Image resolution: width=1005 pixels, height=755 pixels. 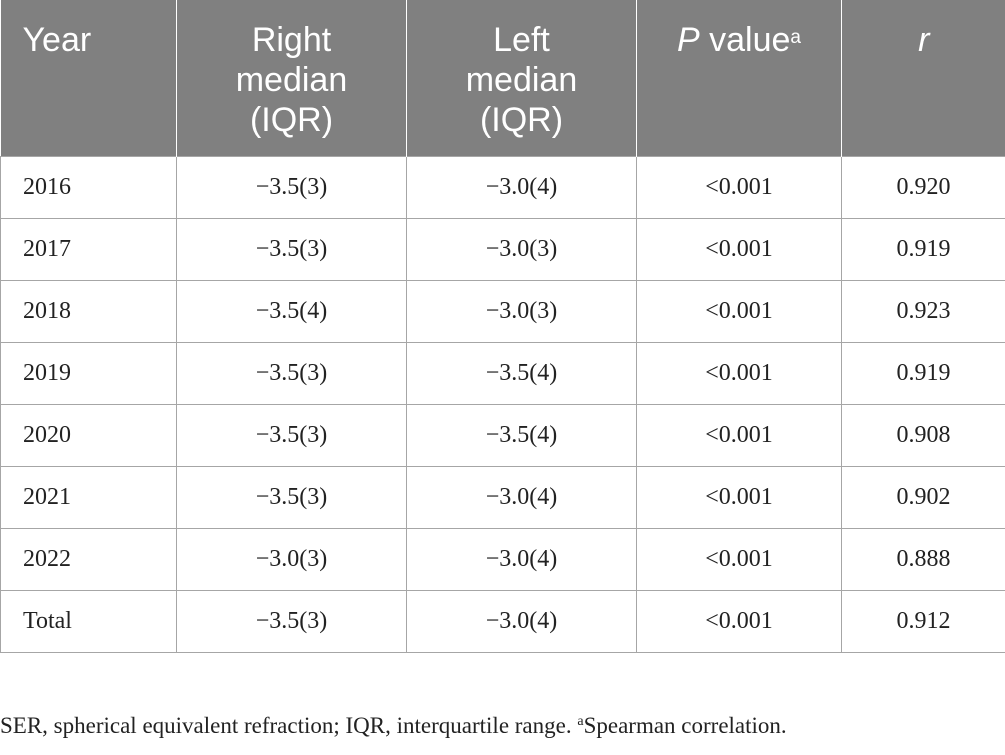 What do you see at coordinates (923, 311) in the screenshot?
I see `cell-r: 0.923` at bounding box center [923, 311].